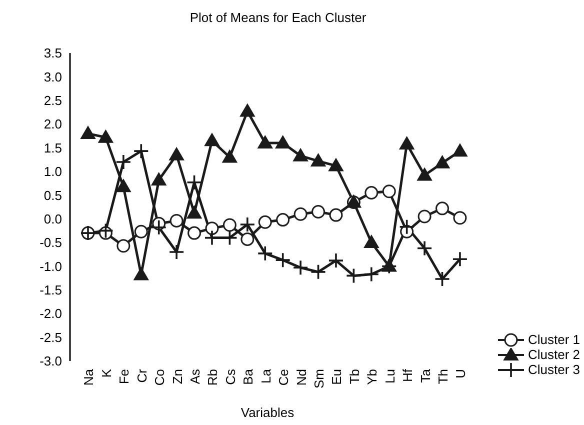 The image size is (584, 425). Describe the element at coordinates (267, 412) in the screenshot. I see `x-axis-title: Variables` at that location.